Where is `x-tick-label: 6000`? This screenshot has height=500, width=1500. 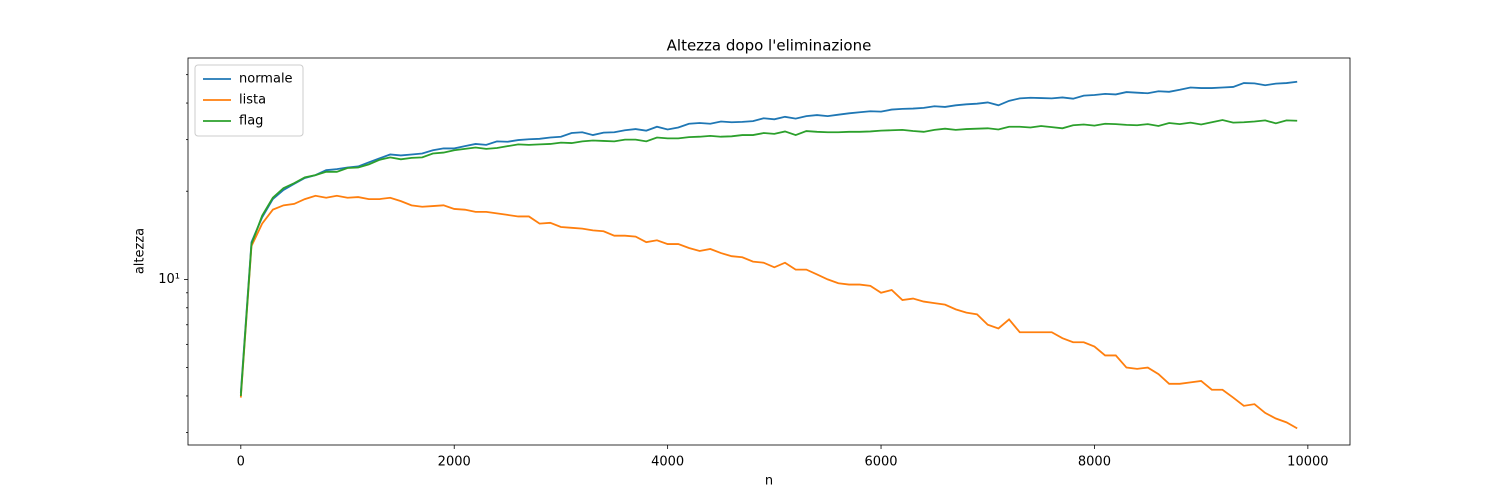
x-tick-label: 6000 is located at coordinates (880, 462).